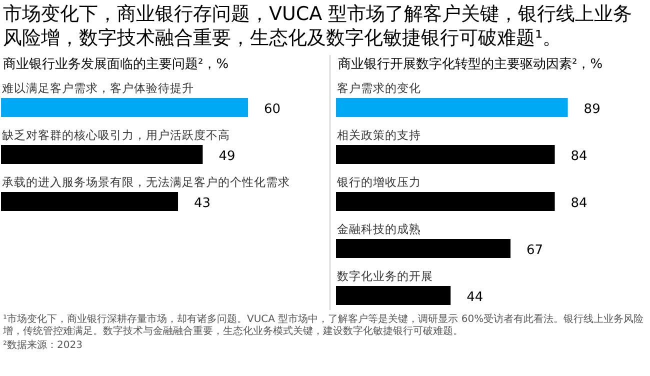 The width and height of the screenshot is (650, 376). Describe the element at coordinates (379, 88) in the screenshot. I see `y-tick-label: 客户需求的变化` at that location.